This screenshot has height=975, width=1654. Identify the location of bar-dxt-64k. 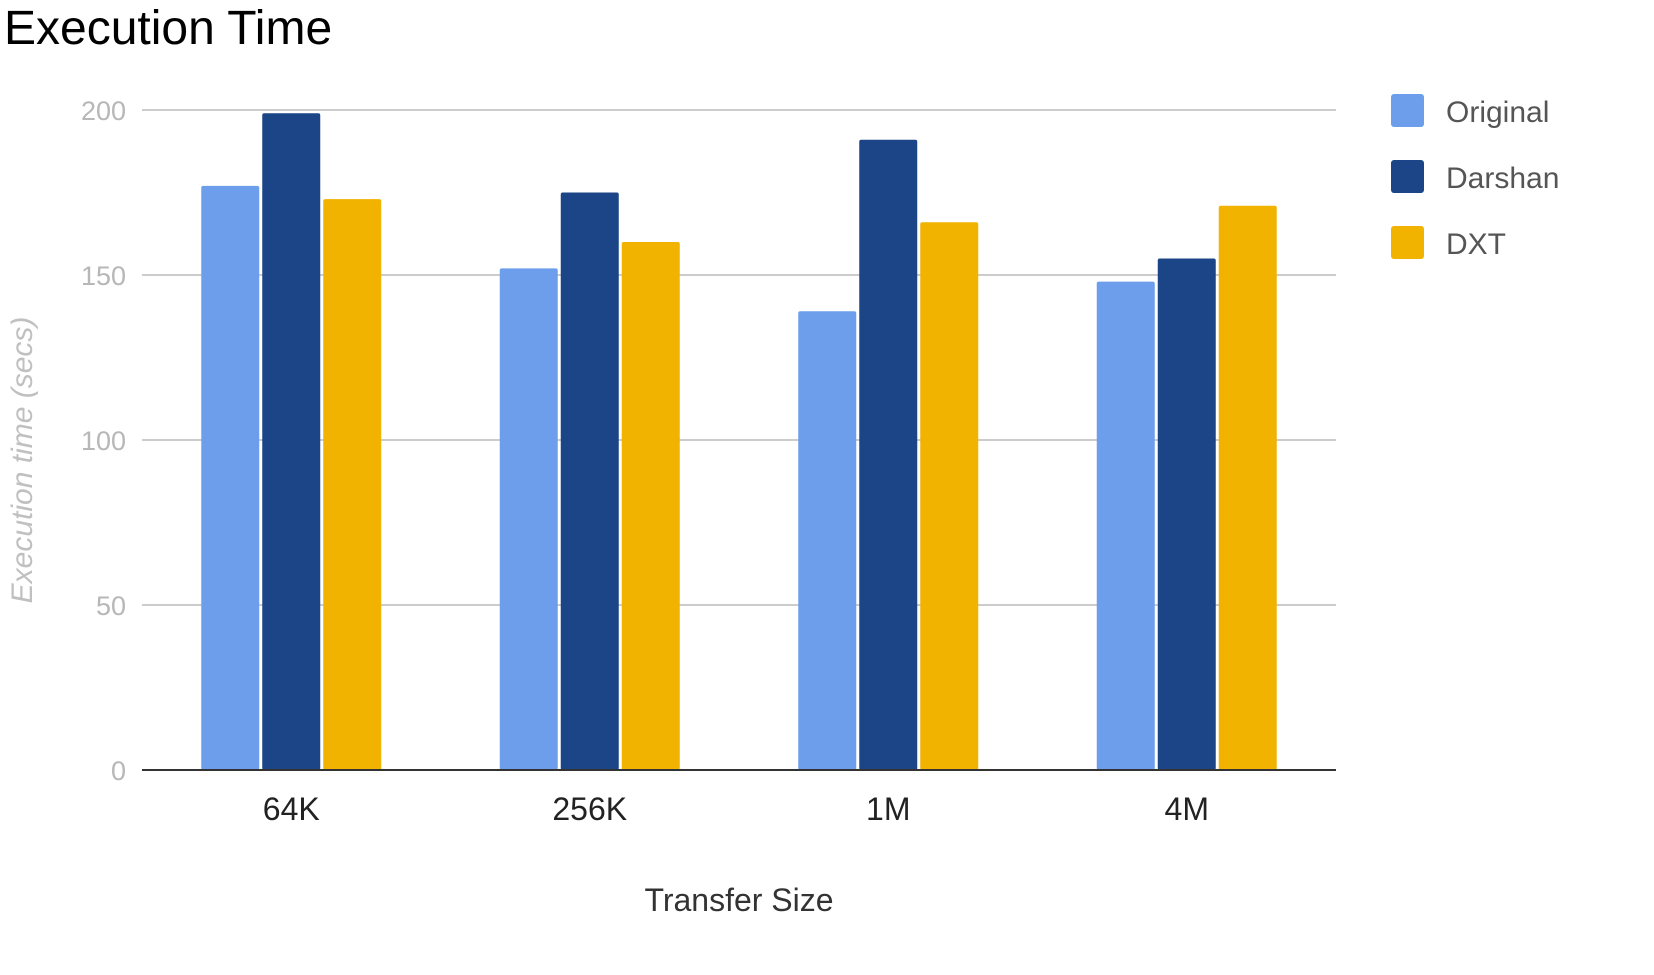
(352, 485).